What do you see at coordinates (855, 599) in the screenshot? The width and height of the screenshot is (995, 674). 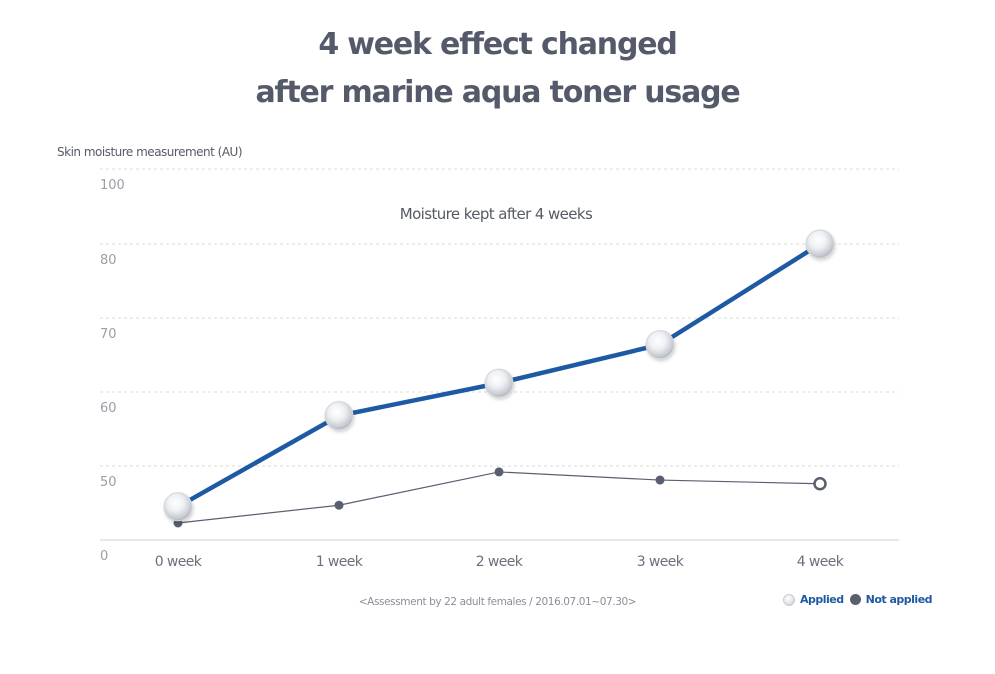 I see `legend-not-applied-swatch` at bounding box center [855, 599].